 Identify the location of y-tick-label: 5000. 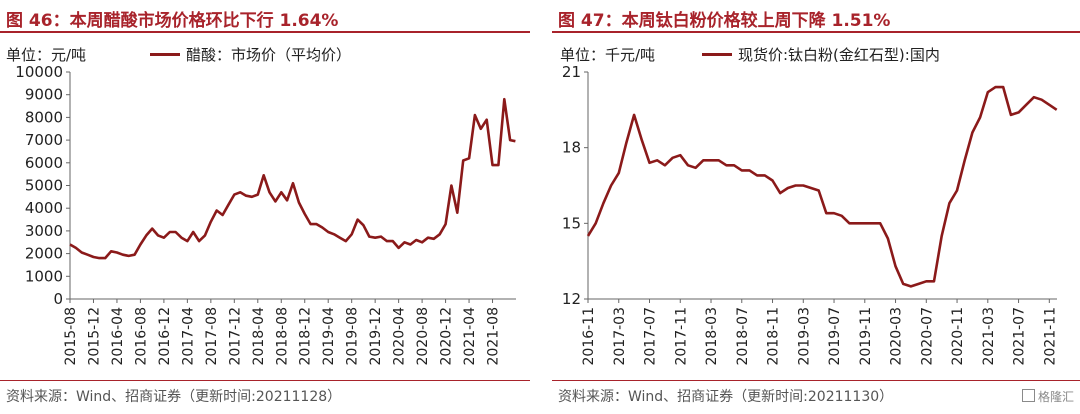
(44, 186).